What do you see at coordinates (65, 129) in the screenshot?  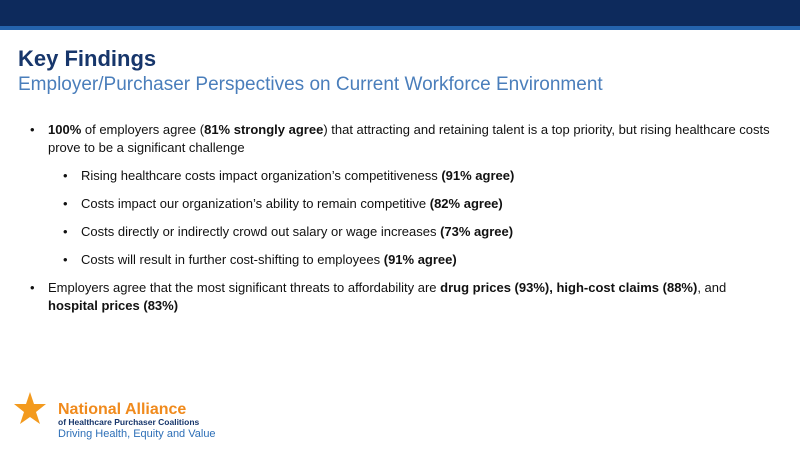 I see `bold-text: 100%` at bounding box center [65, 129].